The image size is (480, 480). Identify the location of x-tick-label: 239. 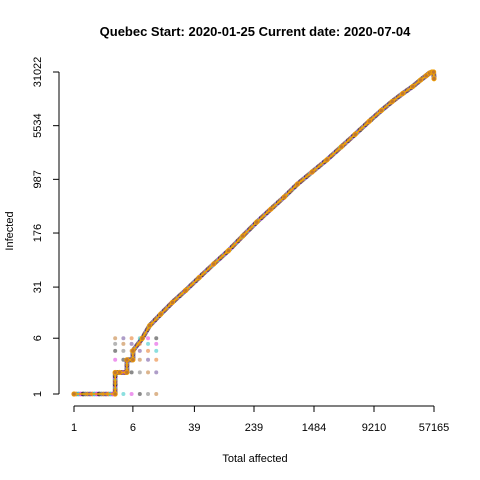
(254, 428).